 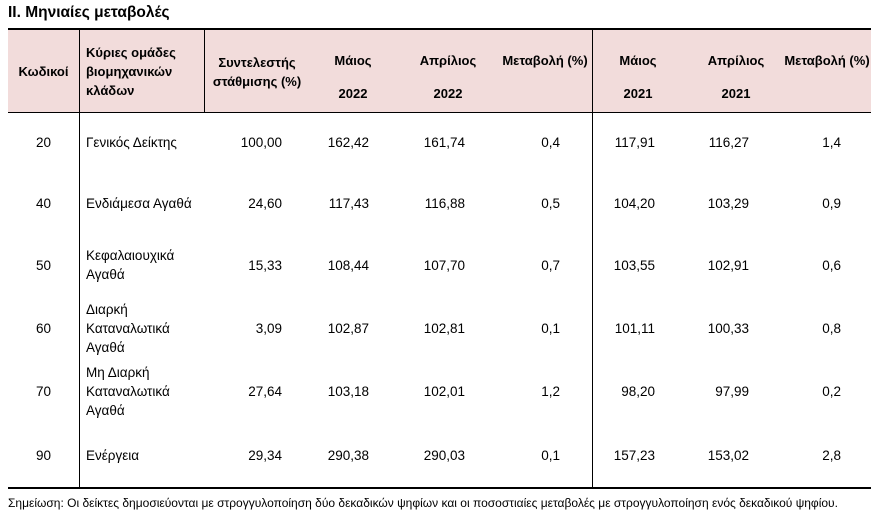 I want to click on header-change-2022: Μεταβολή (%), so click(x=545, y=60).